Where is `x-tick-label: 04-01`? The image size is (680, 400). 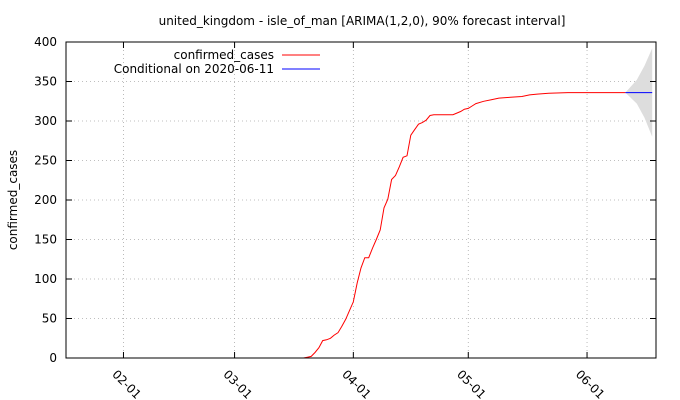
x-tick-label: 04-01 is located at coordinates (356, 383).